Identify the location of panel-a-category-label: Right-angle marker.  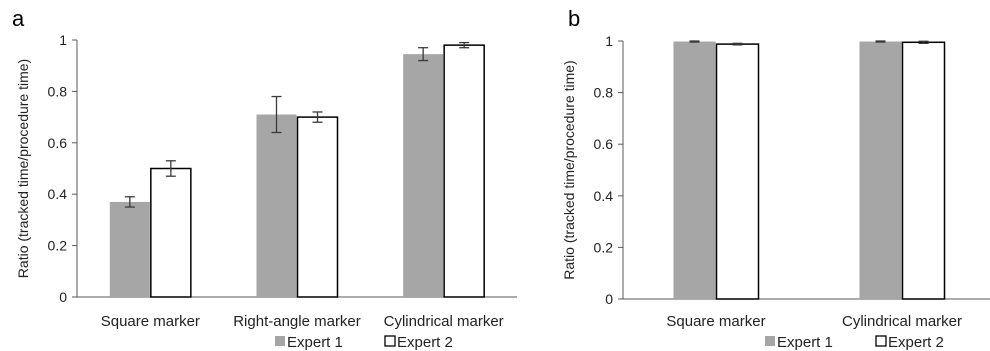
(297, 321).